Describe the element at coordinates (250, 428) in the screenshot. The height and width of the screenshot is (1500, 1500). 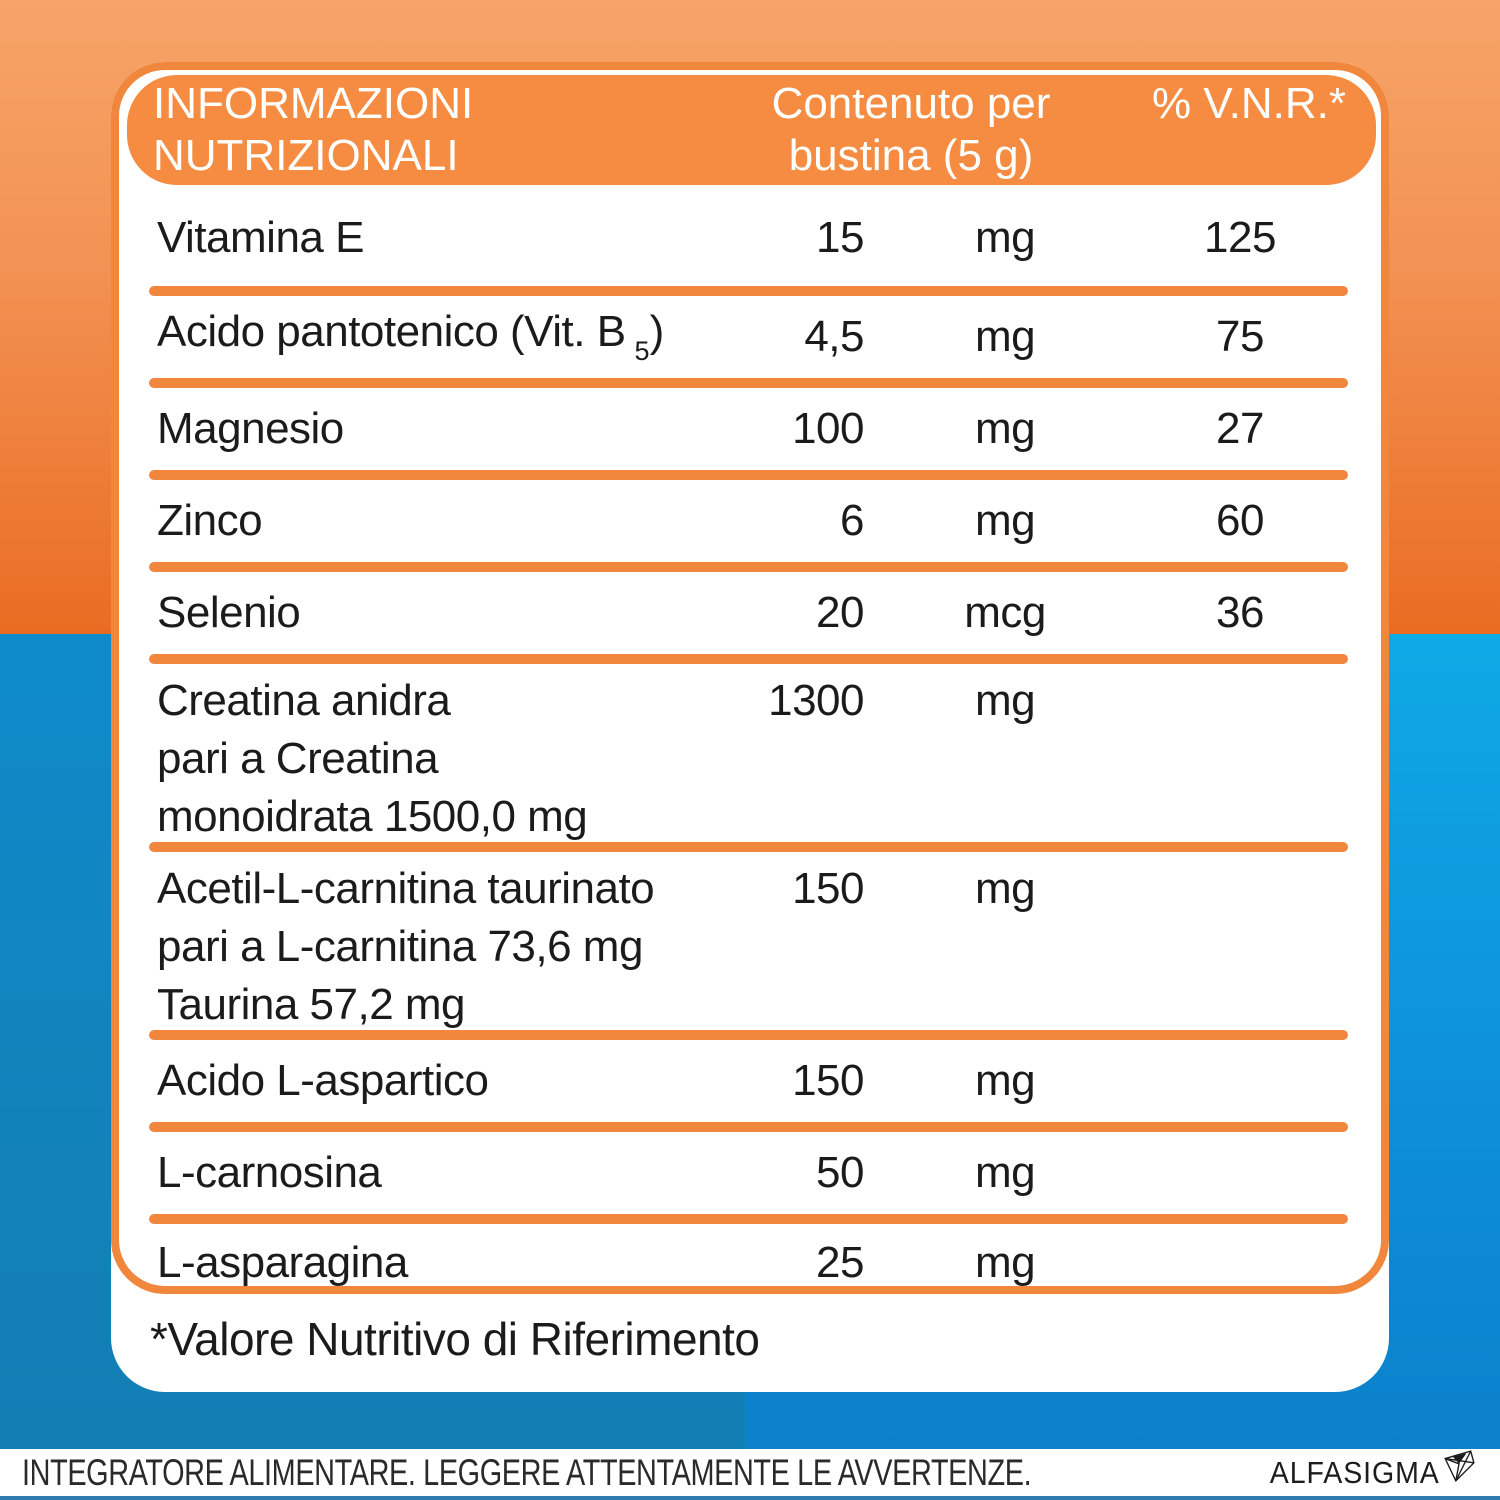
I see `nutrient-name: Magnesio` at that location.